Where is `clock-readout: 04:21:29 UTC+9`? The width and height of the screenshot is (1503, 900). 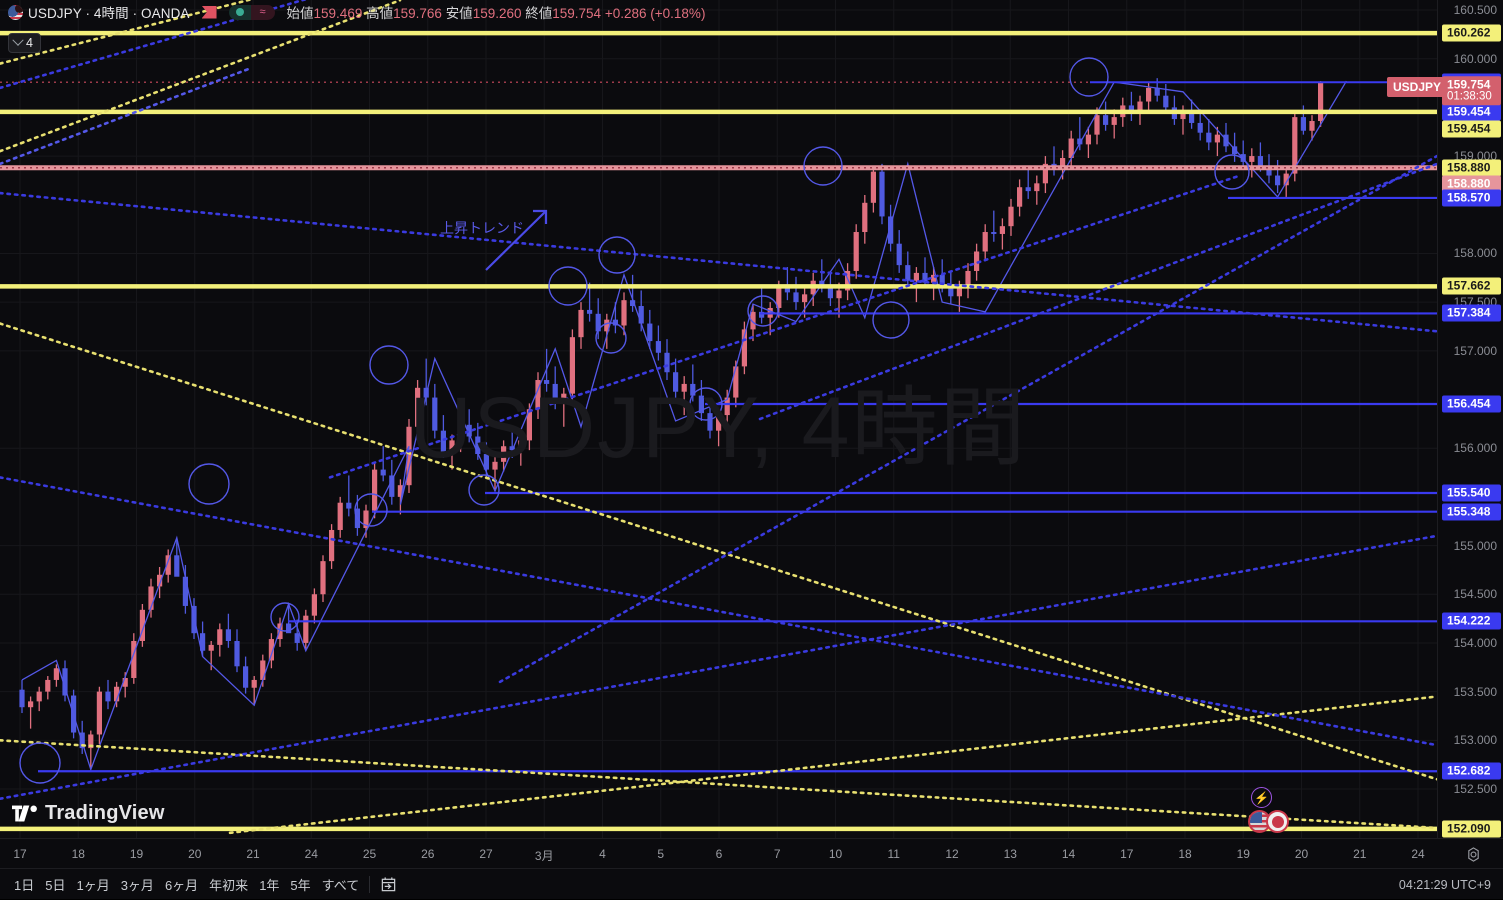
clock-readout: 04:21:29 UTC+9 is located at coordinates (1444, 884).